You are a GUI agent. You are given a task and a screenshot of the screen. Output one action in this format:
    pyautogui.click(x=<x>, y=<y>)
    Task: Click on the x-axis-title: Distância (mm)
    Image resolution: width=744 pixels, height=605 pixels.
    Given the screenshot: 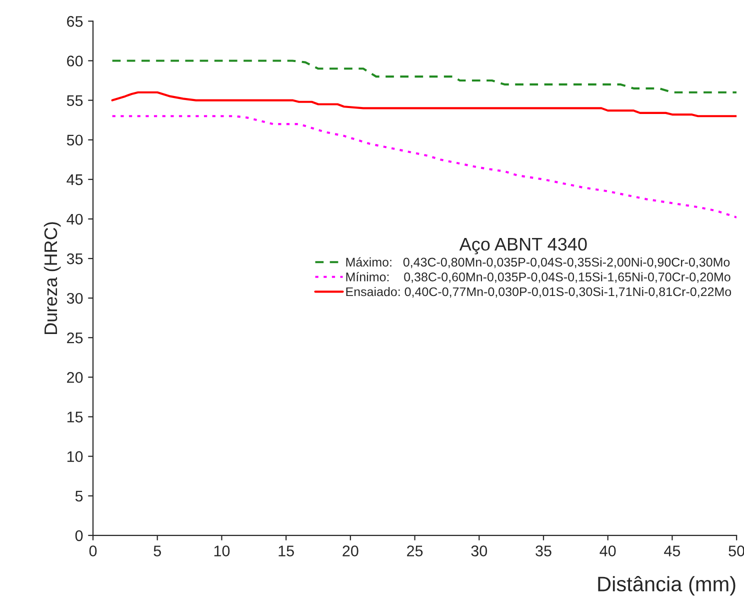 What is the action you would take?
    pyautogui.click(x=667, y=586)
    